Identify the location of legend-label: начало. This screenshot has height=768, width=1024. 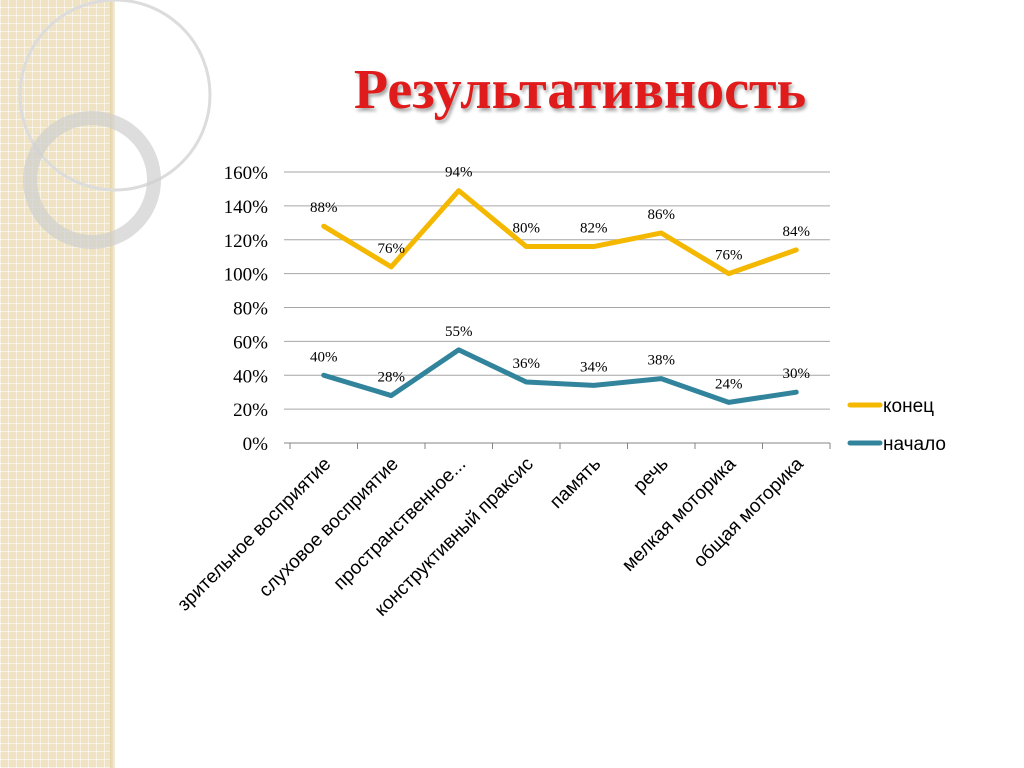
(914, 444).